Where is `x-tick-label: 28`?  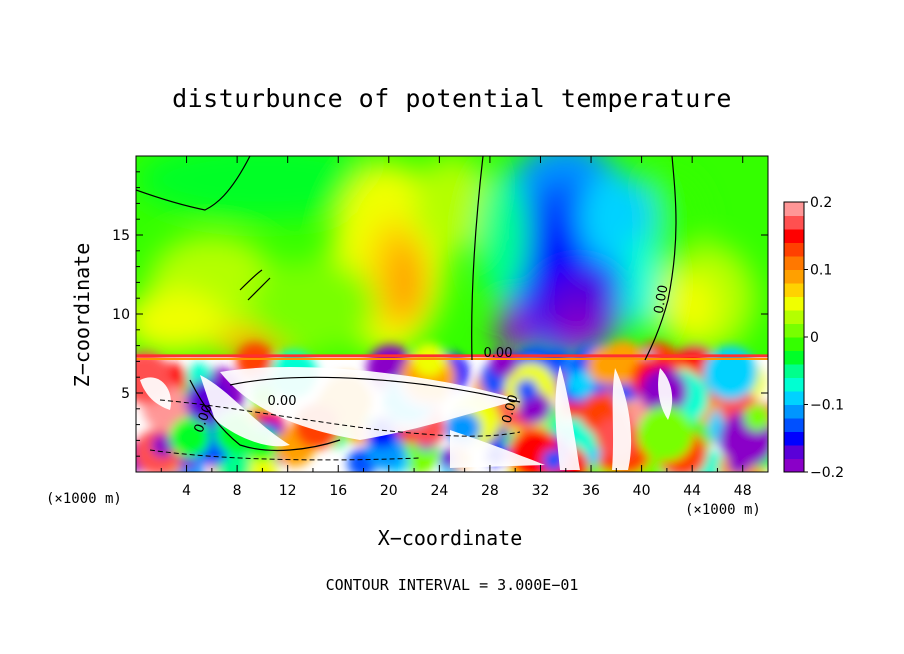
x-tick-label: 28 is located at coordinates (490, 491).